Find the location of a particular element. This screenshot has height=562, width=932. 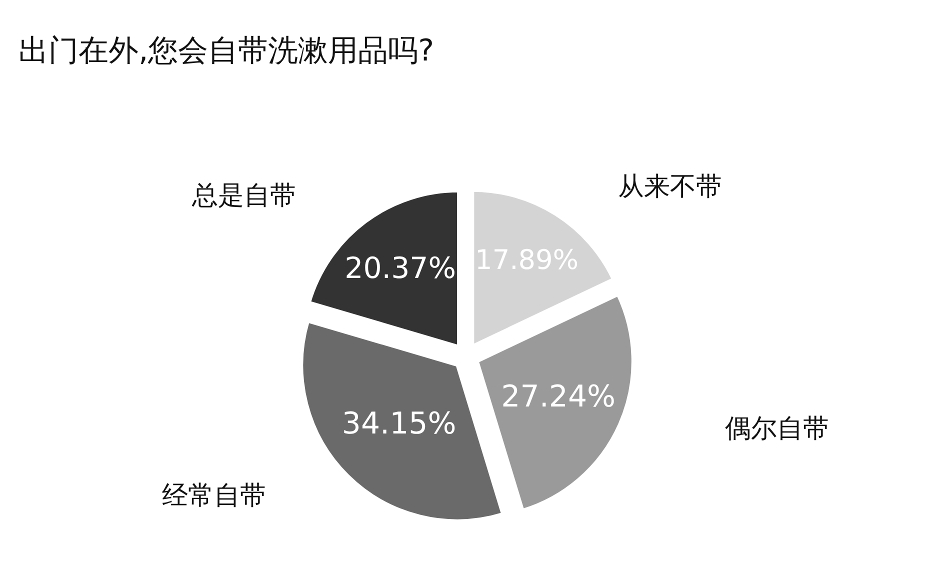

data-label: 27.24% is located at coordinates (558, 397).